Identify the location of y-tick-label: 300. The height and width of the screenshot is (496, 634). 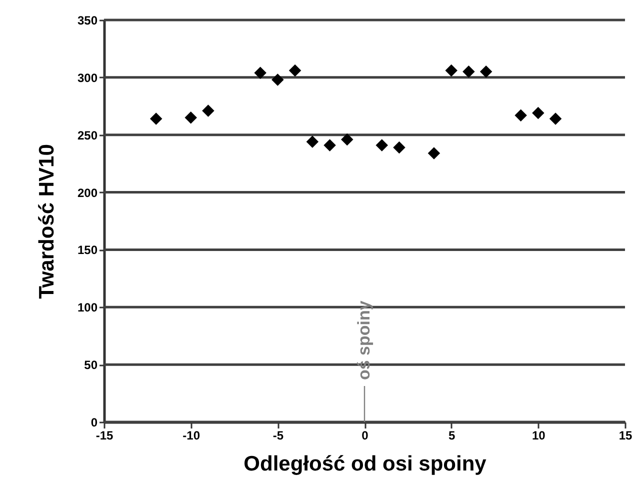
(87, 77).